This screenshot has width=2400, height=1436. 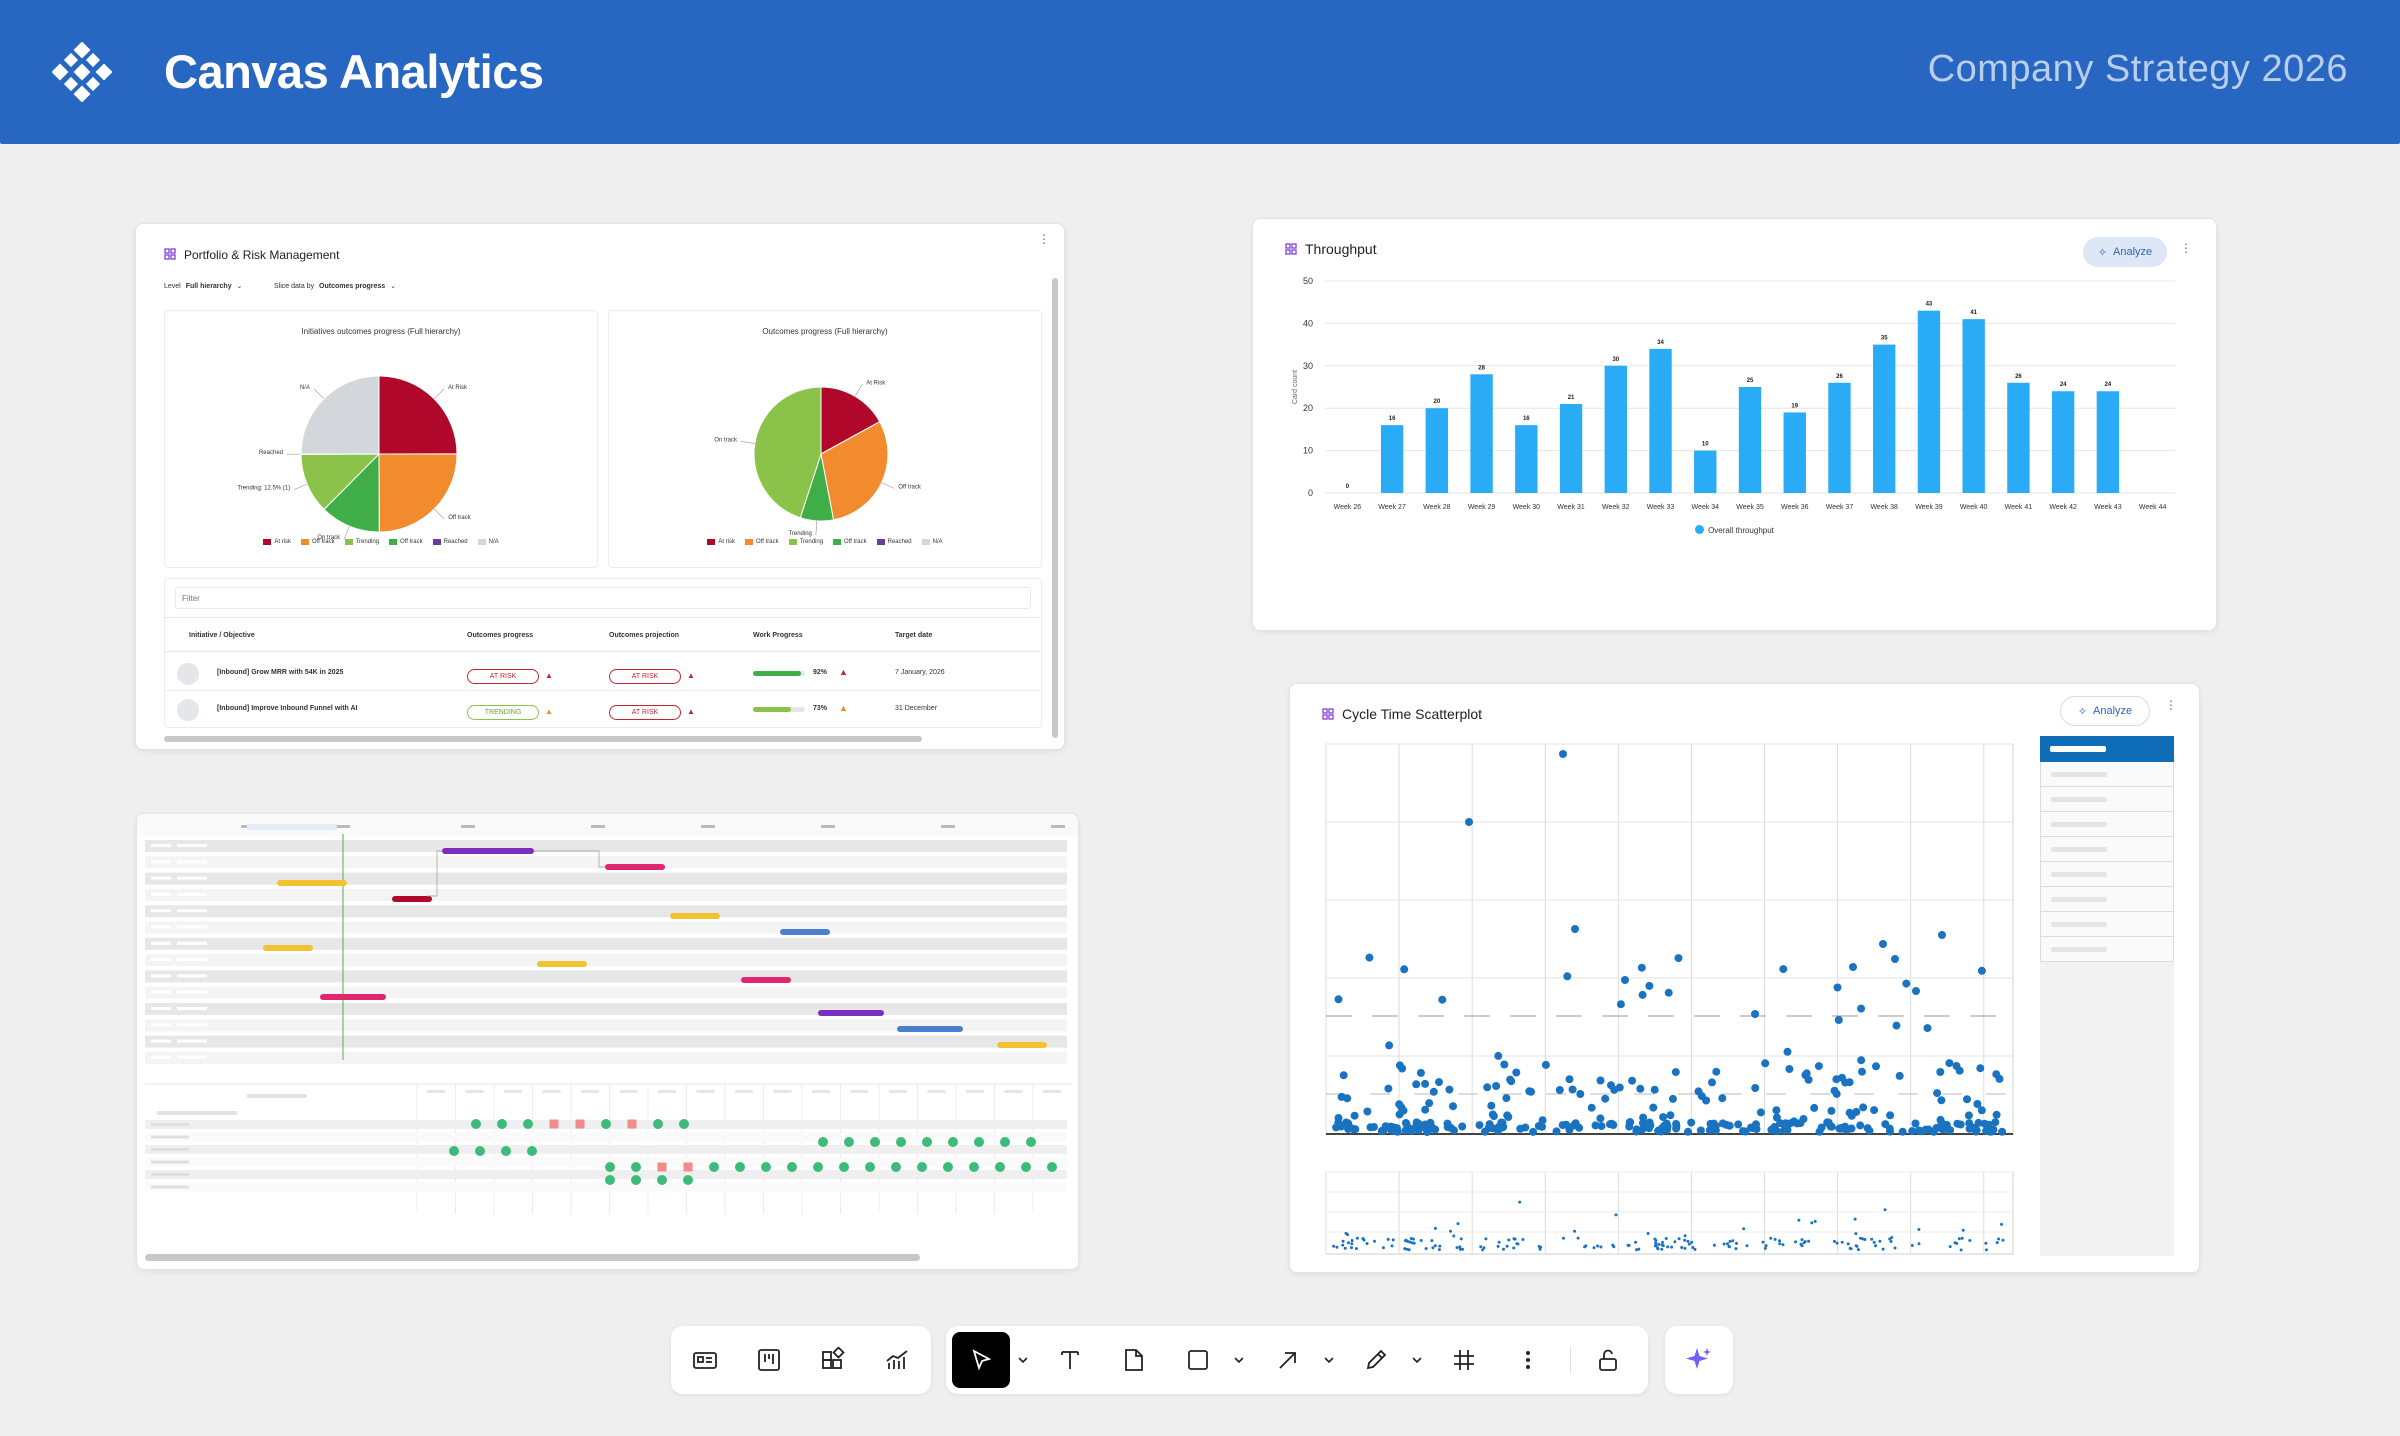 What do you see at coordinates (1198, 1360) in the screenshot?
I see `shape-icon` at bounding box center [1198, 1360].